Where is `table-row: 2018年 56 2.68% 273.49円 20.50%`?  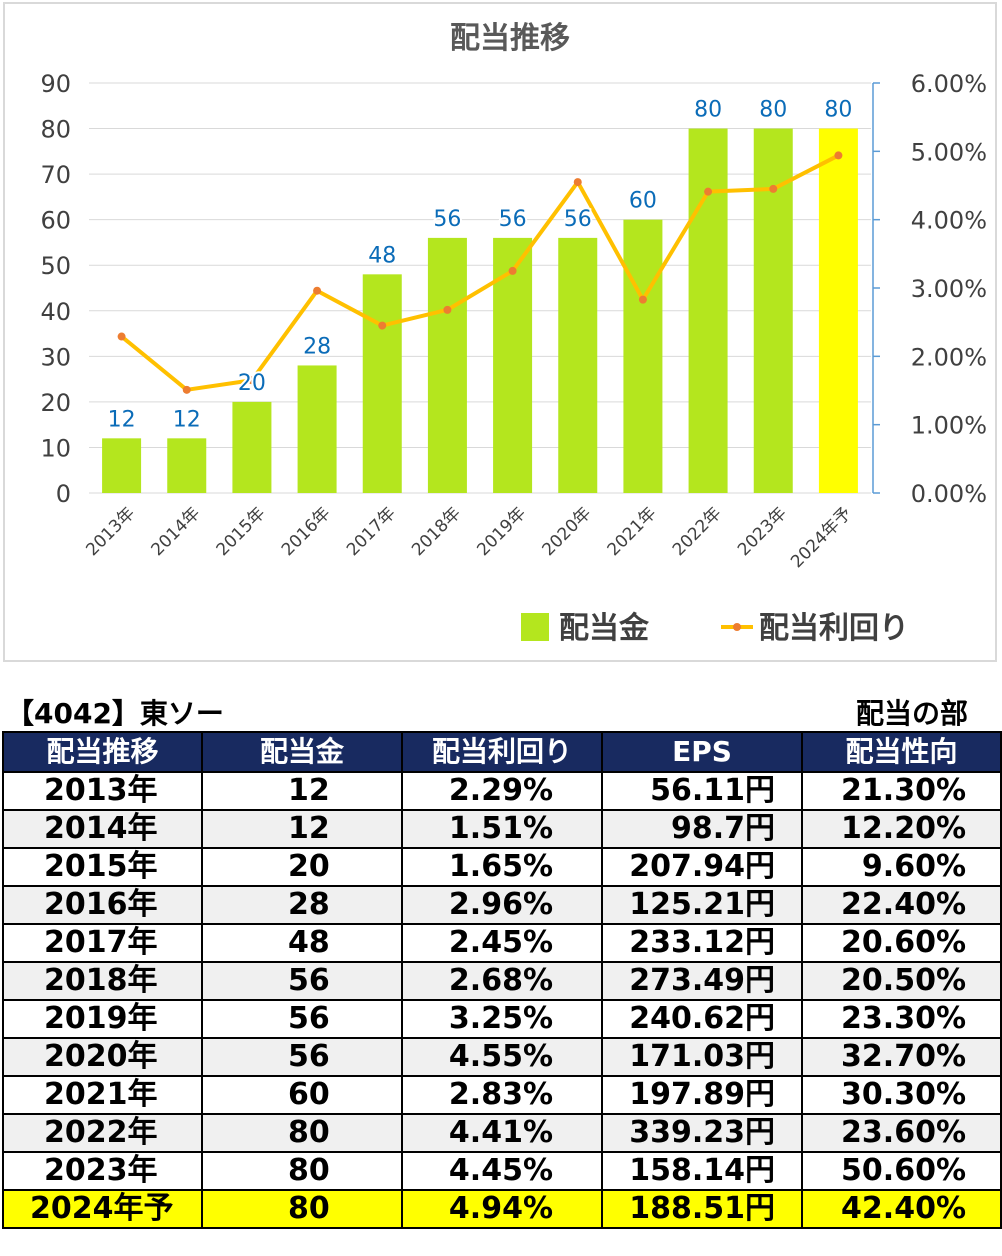
table-row: 2018年 56 2.68% 273.49円 20.50% is located at coordinates (502, 981).